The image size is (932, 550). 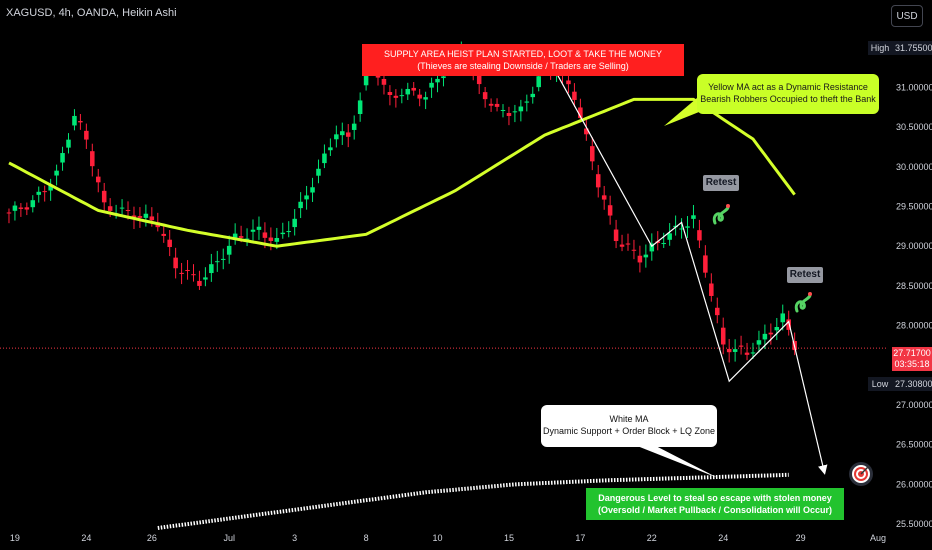 I want to click on low-price-tag: Low 27.30800, so click(x=900, y=384).